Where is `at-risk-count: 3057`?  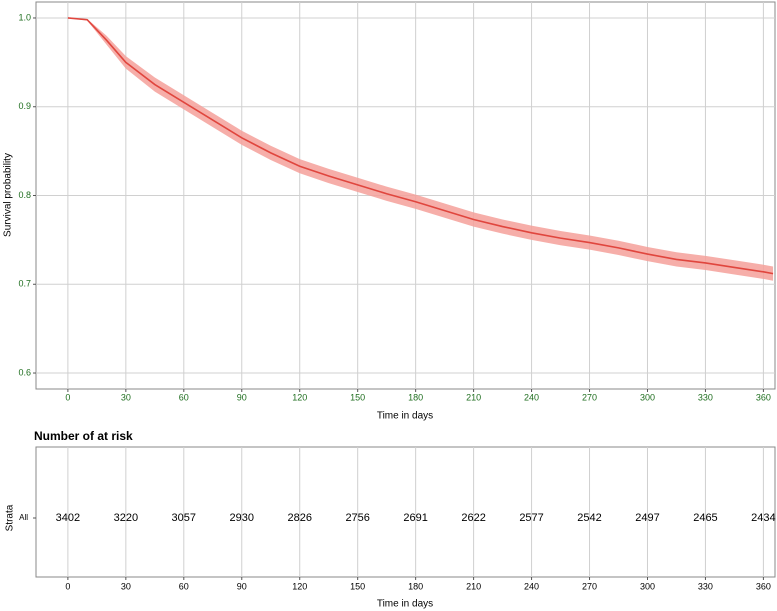
at-risk-count: 3057 is located at coordinates (184, 518).